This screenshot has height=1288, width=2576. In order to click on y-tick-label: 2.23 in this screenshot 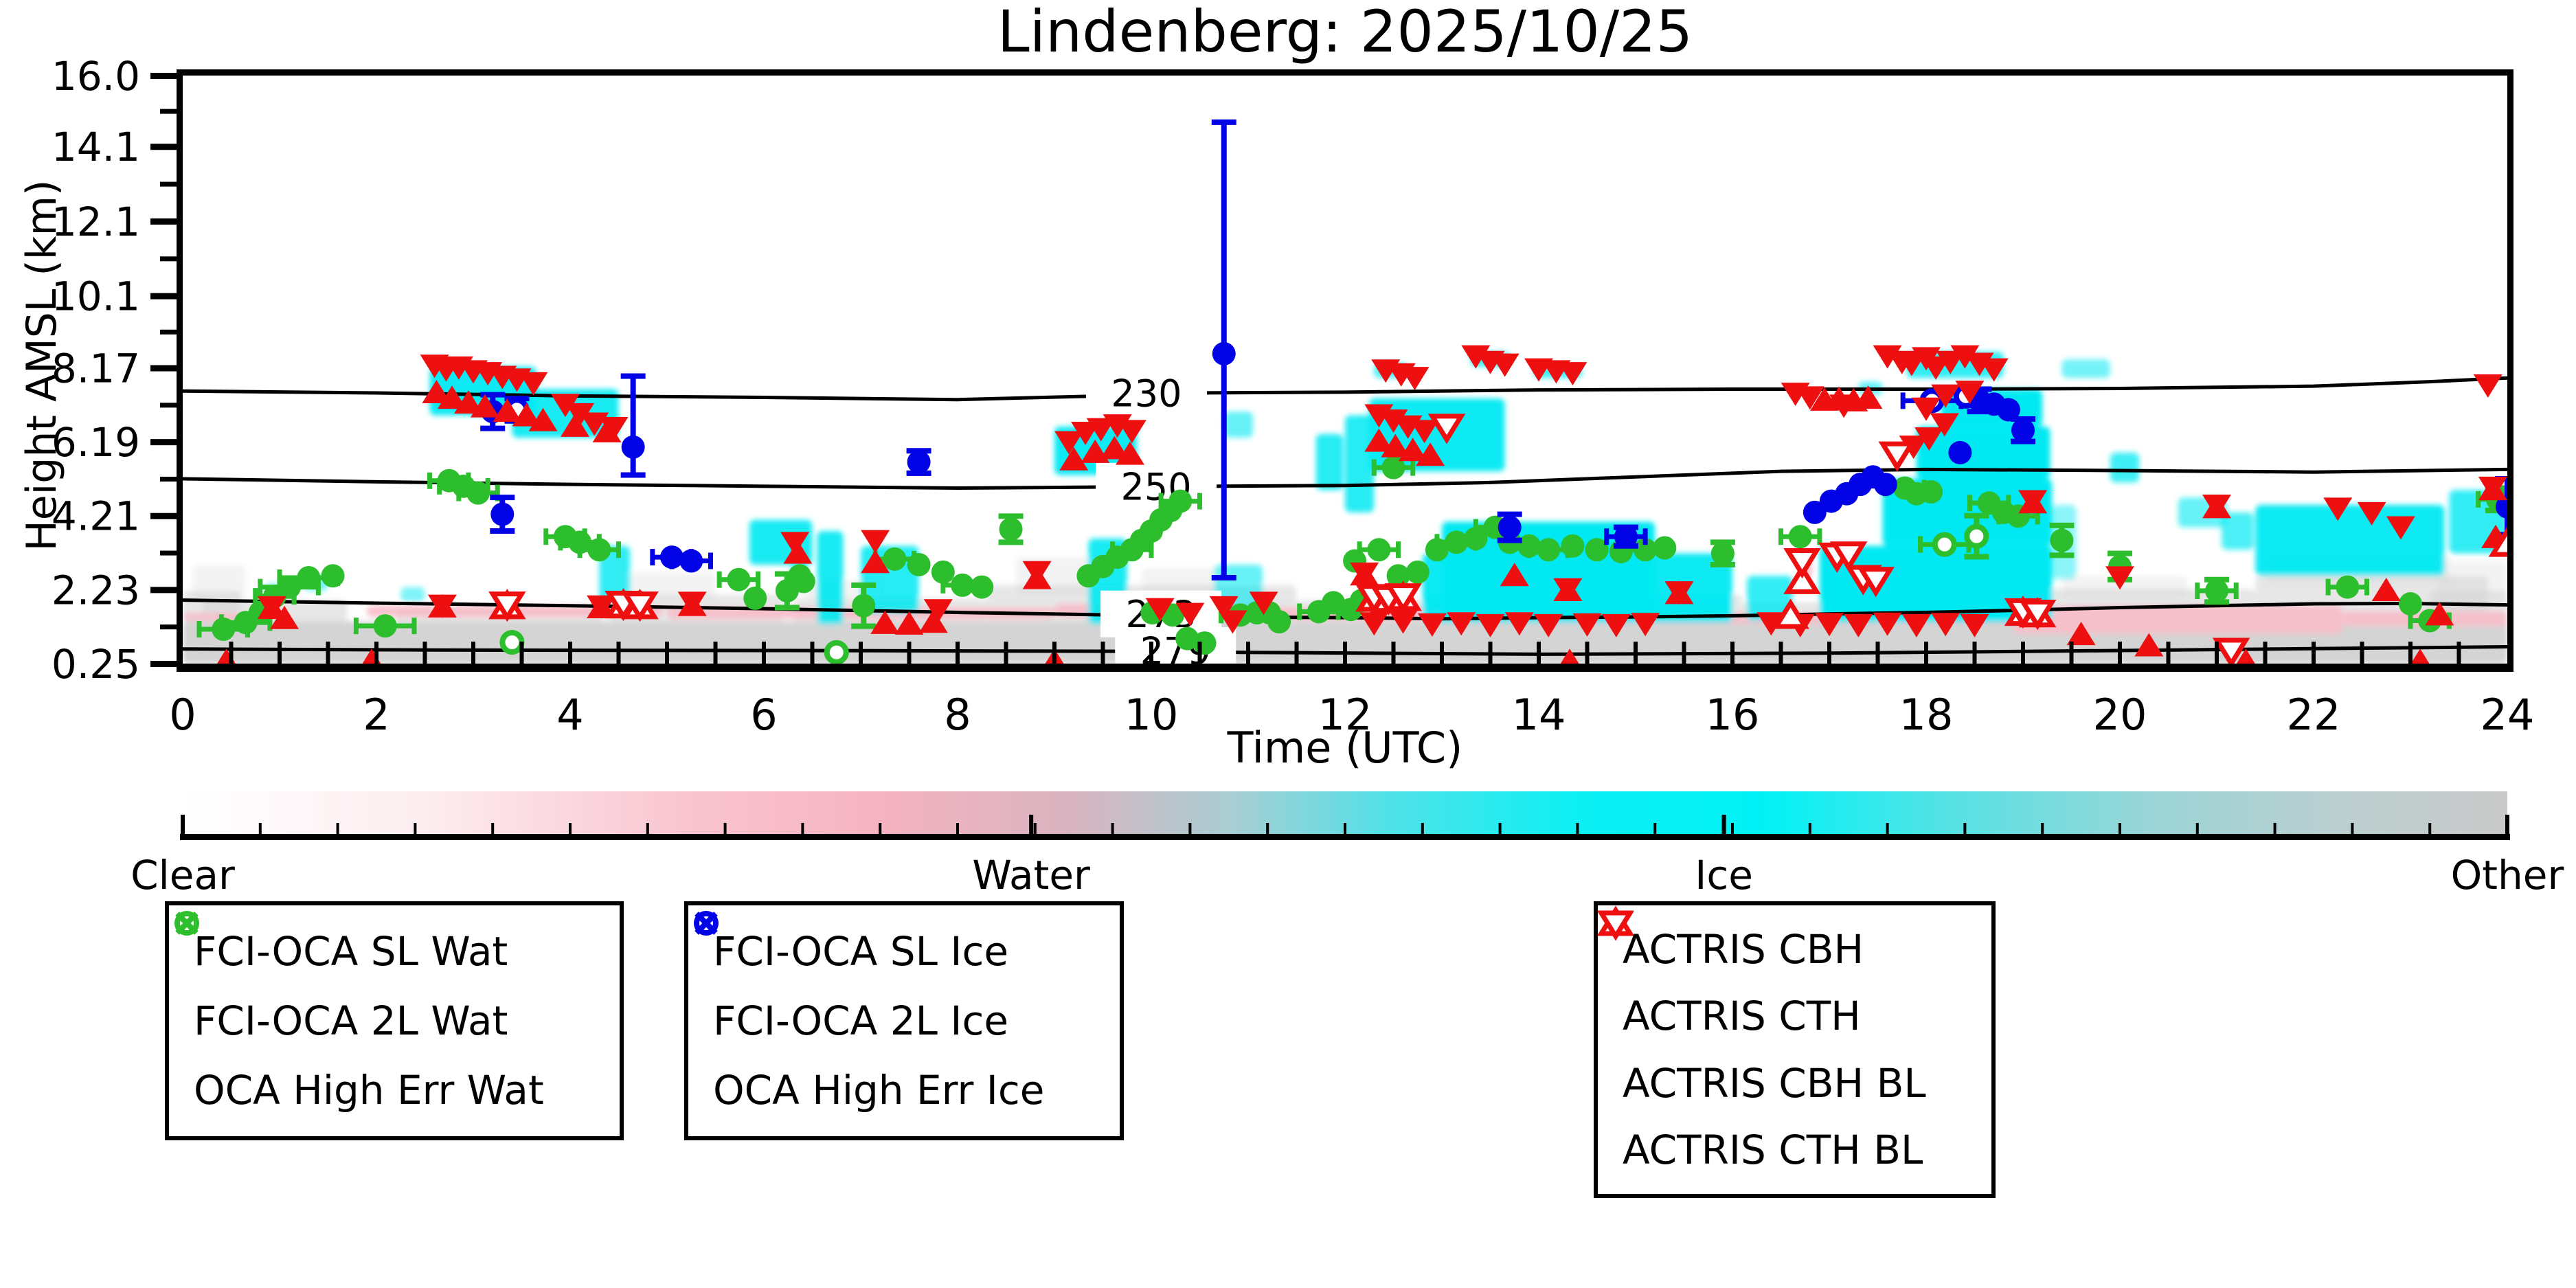, I will do `click(96, 590)`.